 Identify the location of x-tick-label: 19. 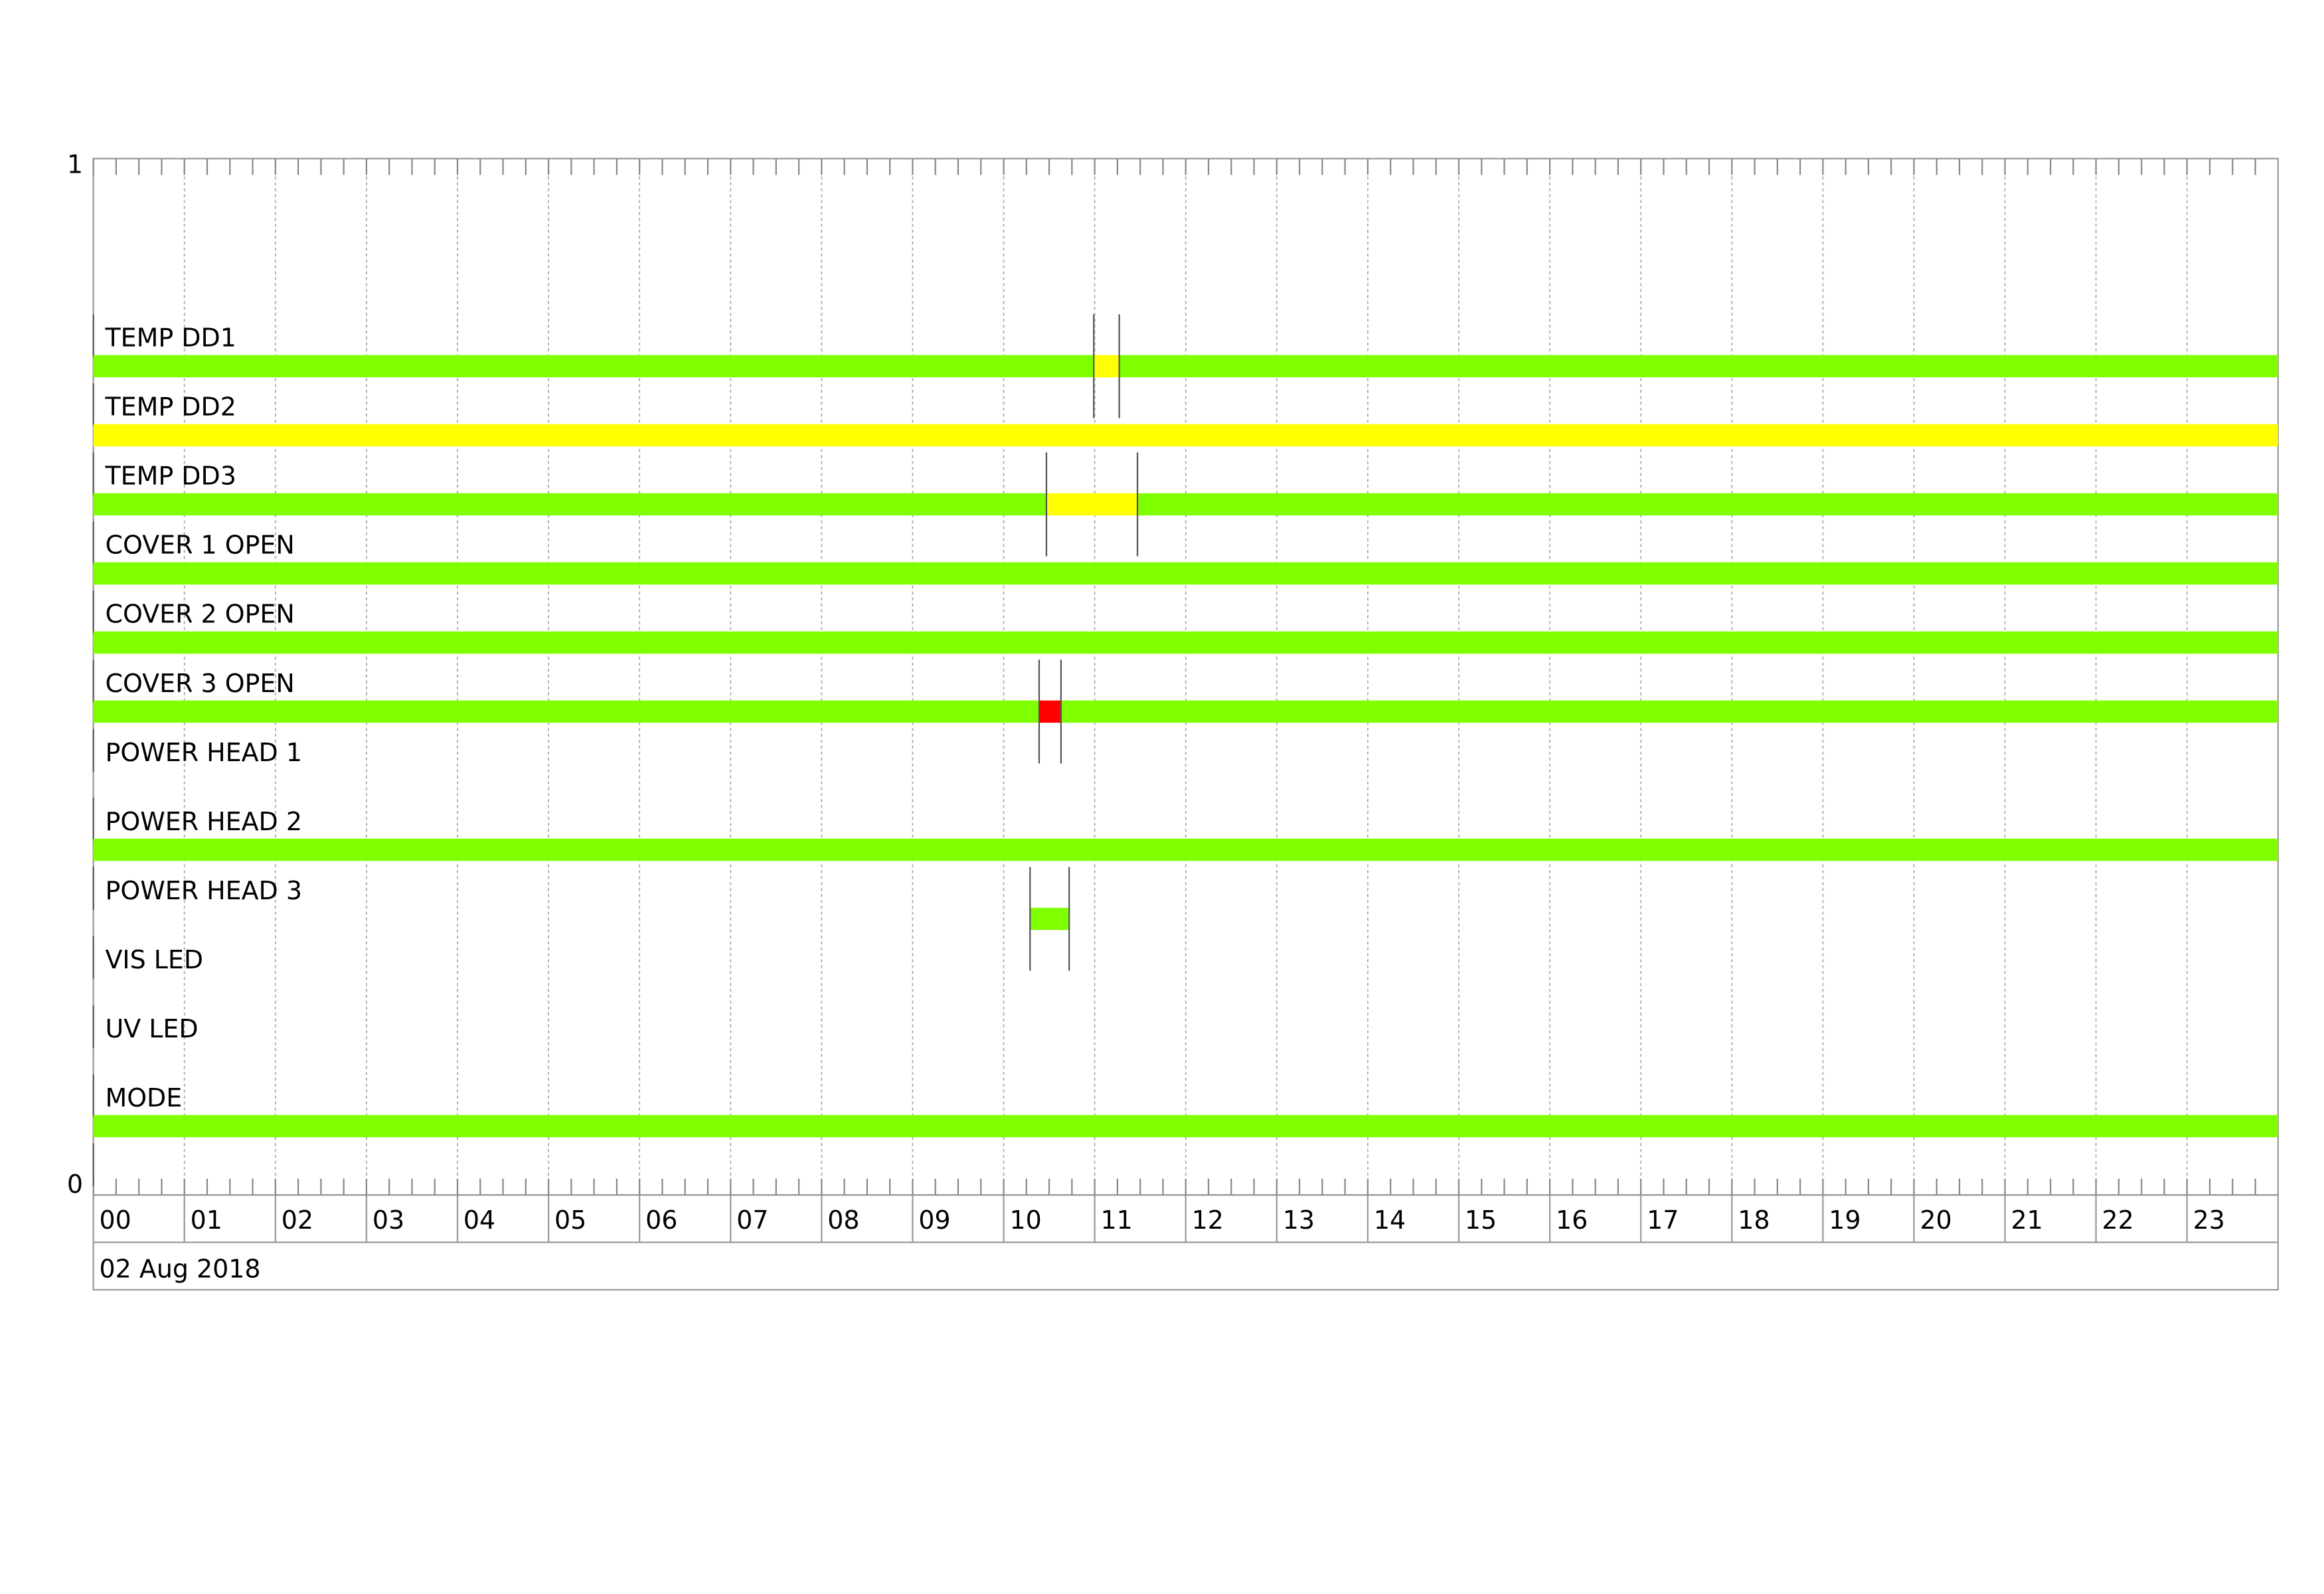
(1845, 1220).